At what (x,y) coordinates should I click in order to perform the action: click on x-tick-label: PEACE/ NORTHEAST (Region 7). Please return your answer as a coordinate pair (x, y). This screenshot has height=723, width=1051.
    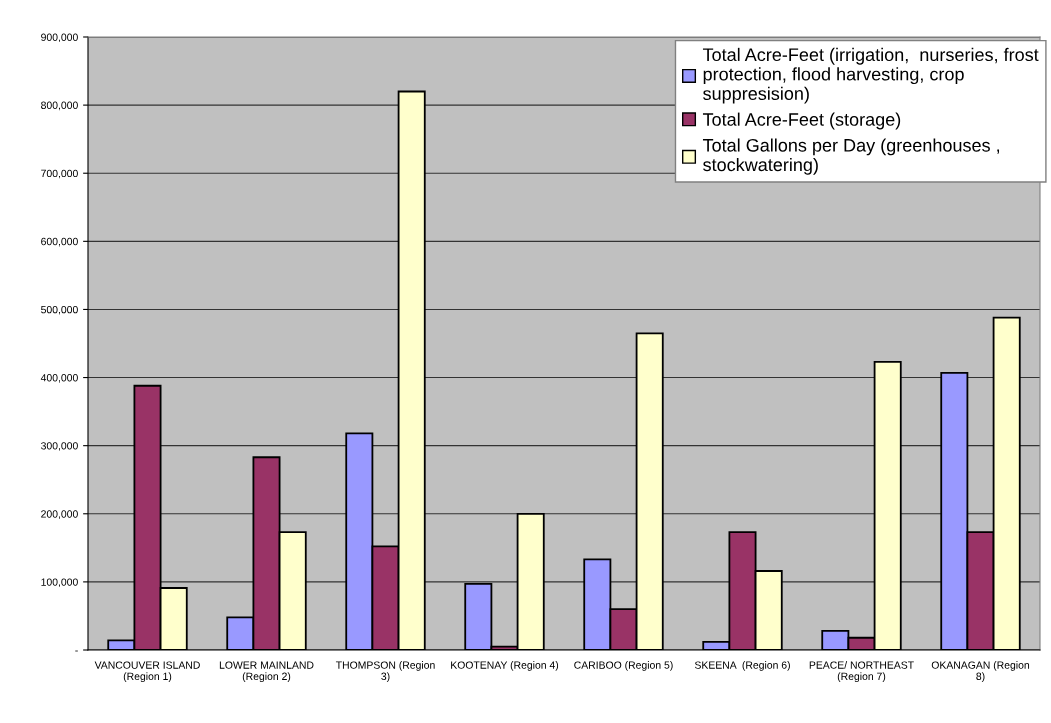
    Looking at the image, I should click on (861, 672).